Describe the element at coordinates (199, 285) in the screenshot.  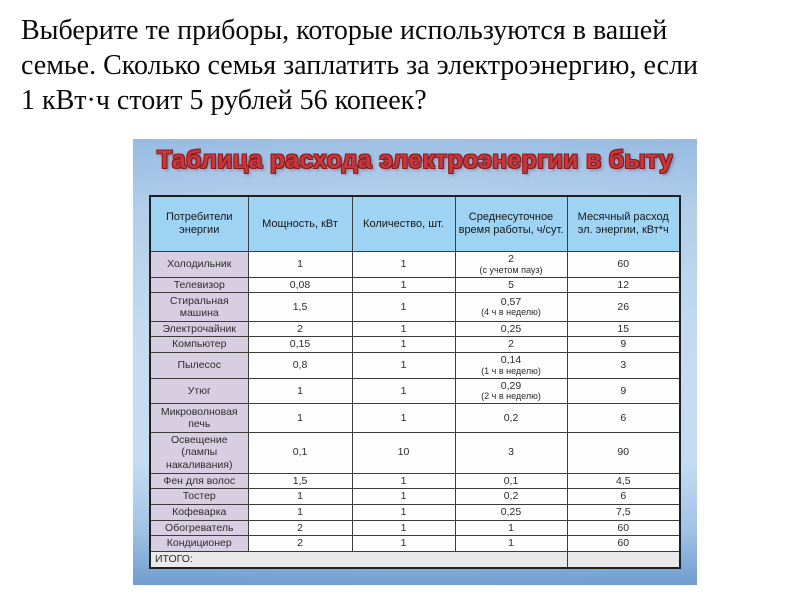
I see `cell-appliance-name: Телевизор` at that location.